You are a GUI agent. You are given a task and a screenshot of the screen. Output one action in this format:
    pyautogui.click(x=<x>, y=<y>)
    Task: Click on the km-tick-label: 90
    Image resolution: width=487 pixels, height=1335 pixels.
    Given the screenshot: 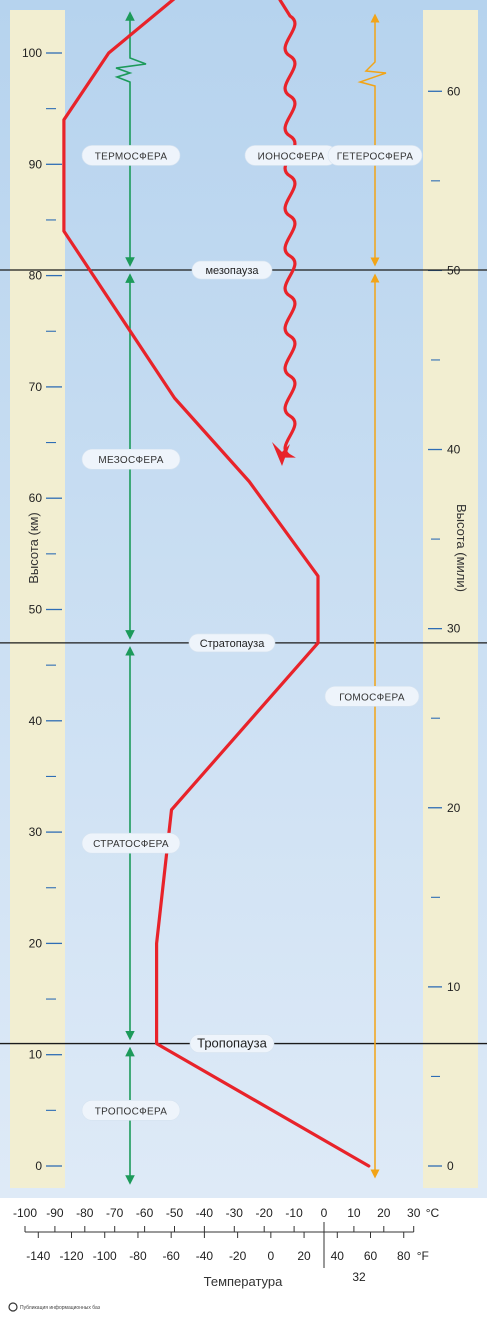 What is the action you would take?
    pyautogui.click(x=36, y=164)
    